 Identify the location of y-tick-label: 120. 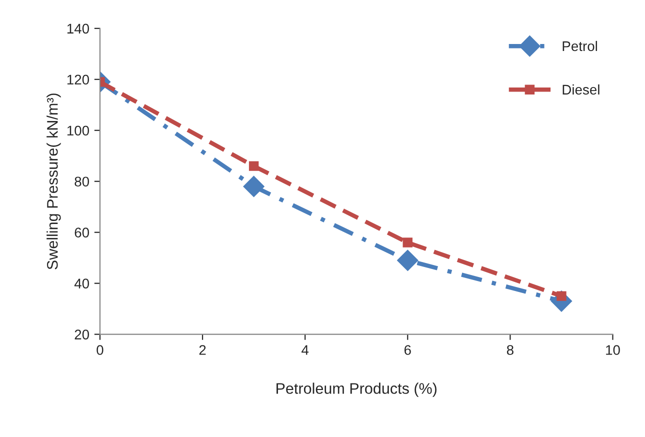
(78, 79).